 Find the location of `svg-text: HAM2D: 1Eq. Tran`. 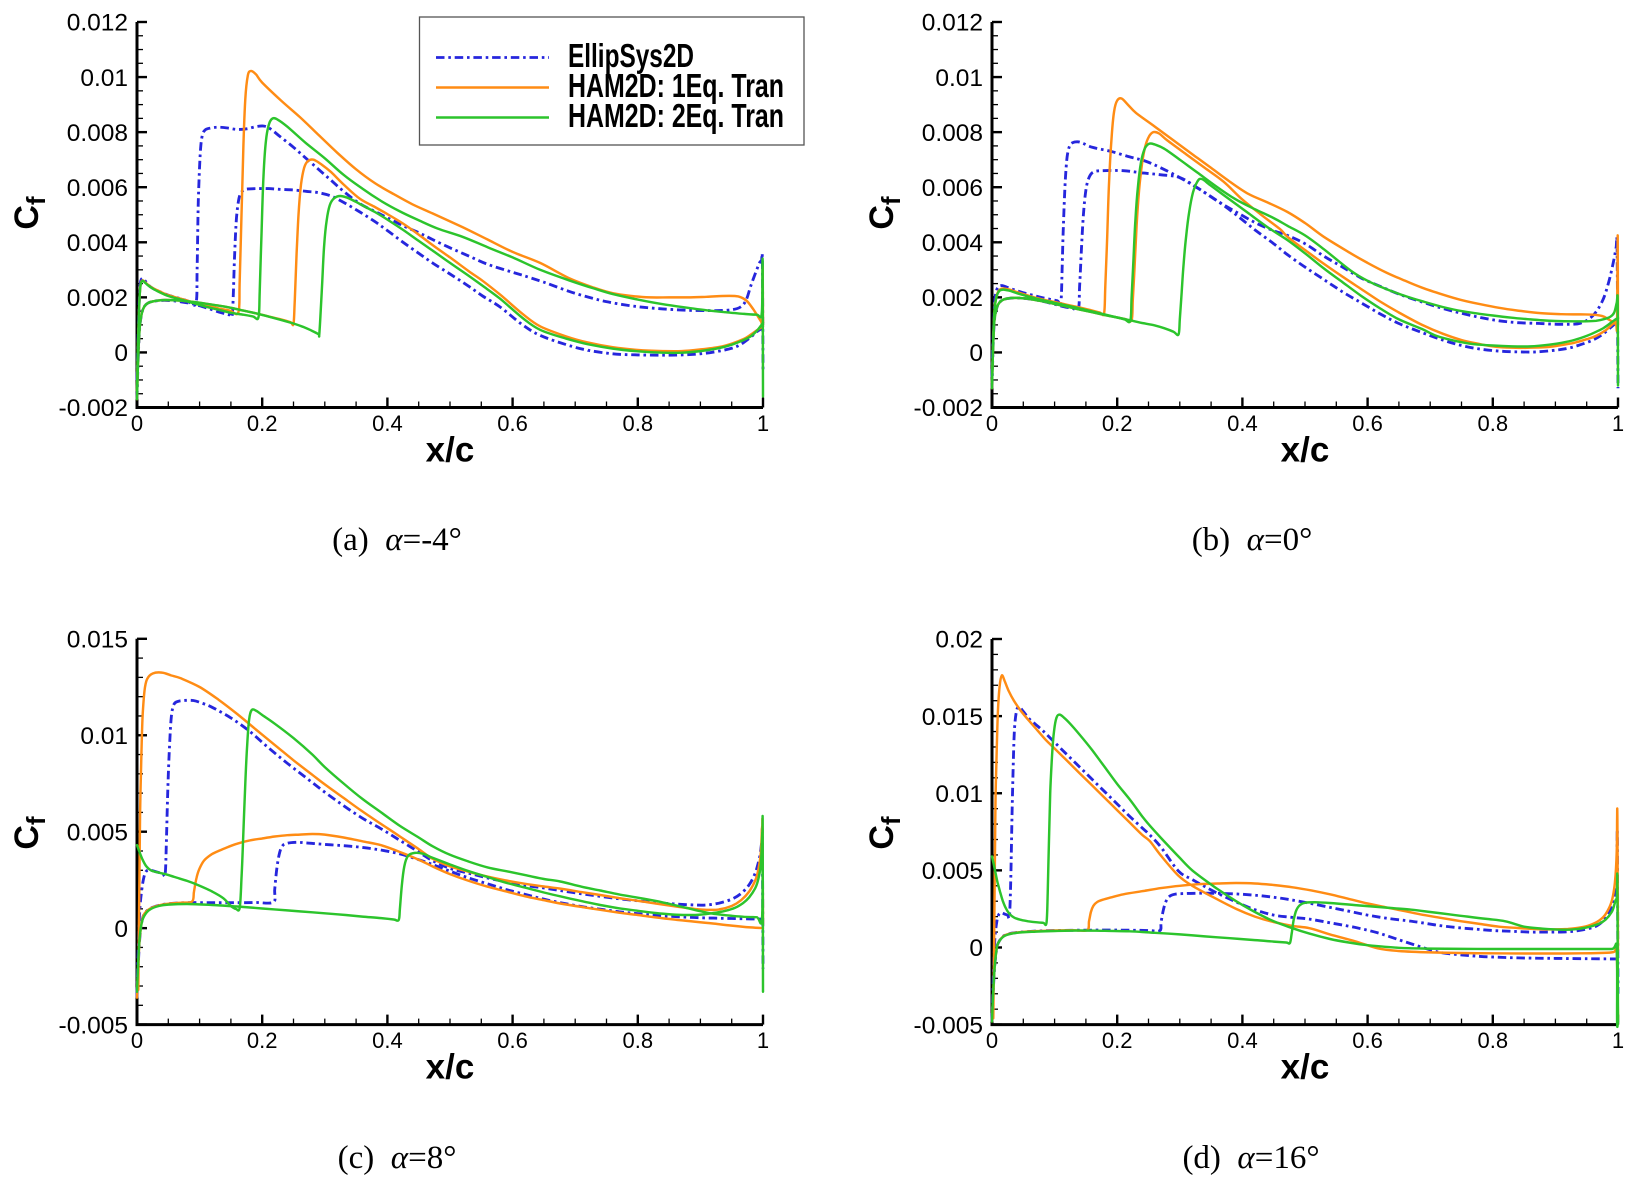

svg-text: HAM2D: 1Eq. Tran is located at coordinates (676, 85).